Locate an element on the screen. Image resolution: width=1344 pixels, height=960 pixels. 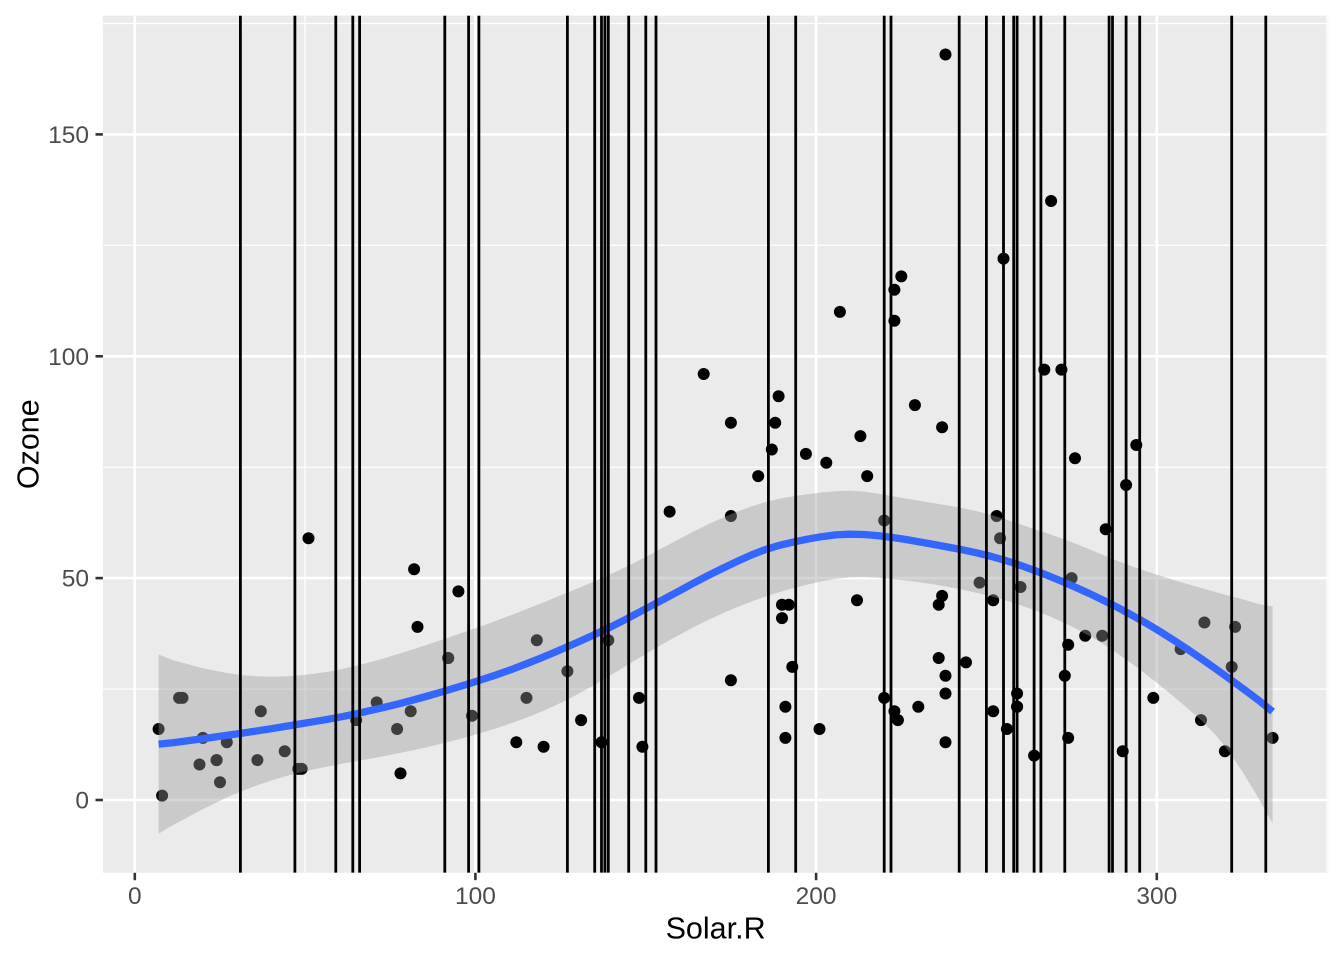
svg-text: 300 is located at coordinates (1156, 896).